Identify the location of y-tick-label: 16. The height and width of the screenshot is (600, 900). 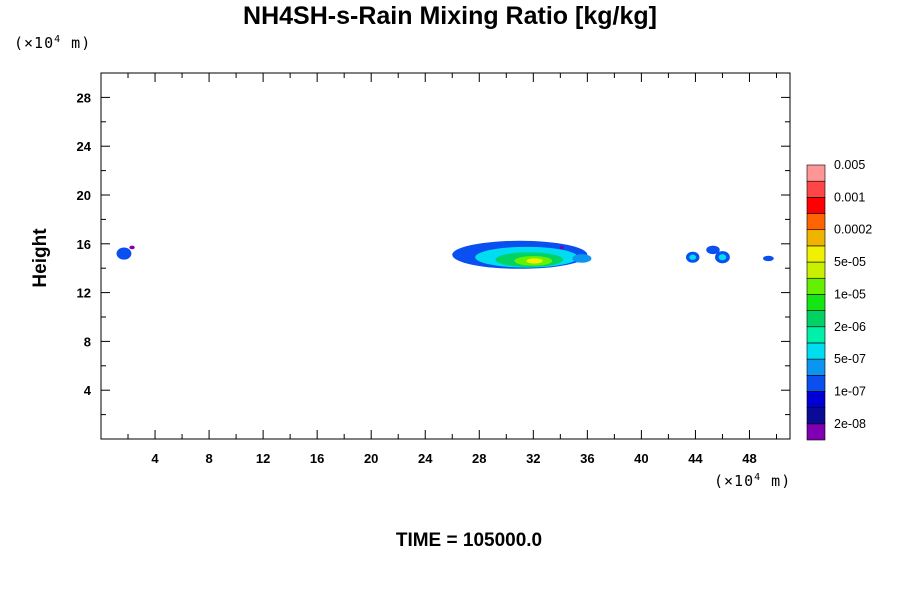
(84, 244).